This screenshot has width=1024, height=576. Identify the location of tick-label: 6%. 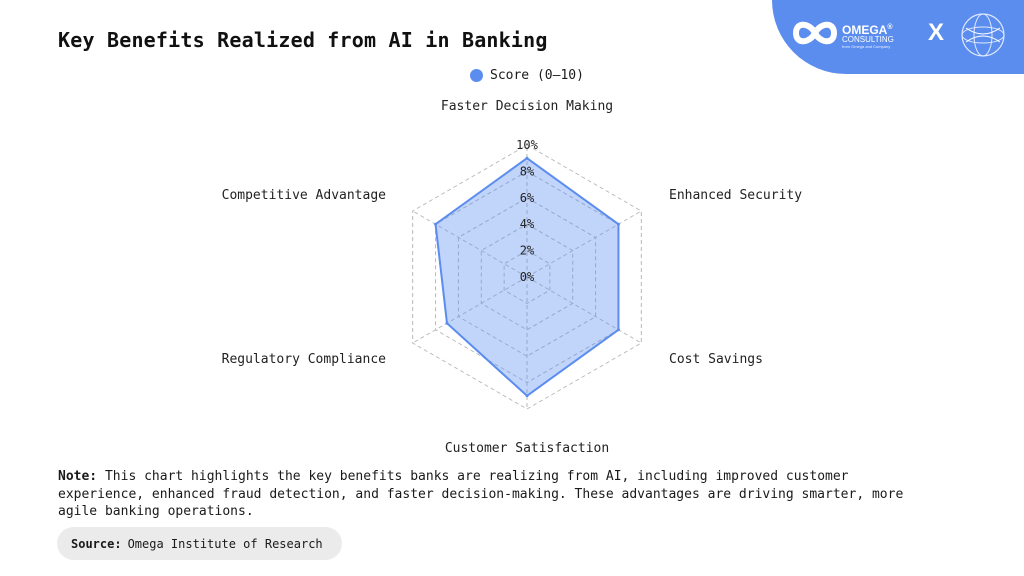
(527, 198).